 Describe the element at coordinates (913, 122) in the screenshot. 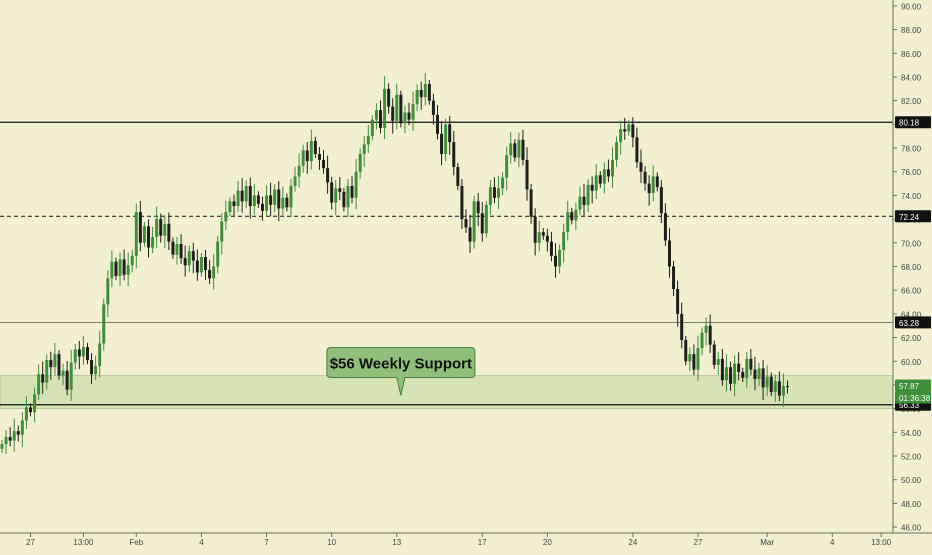

I see `level-price-tag-0-bg` at that location.